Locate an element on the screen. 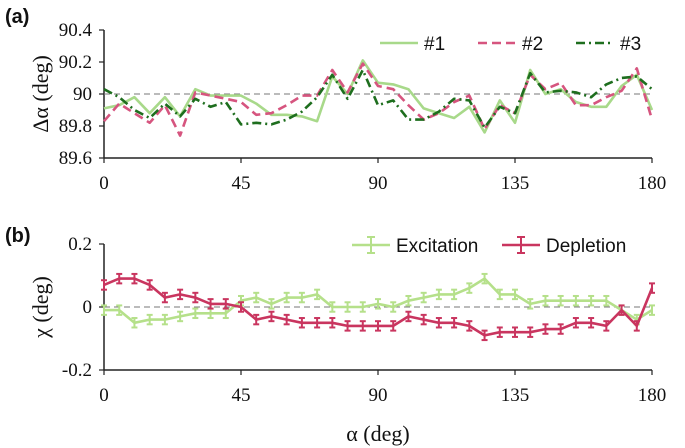 The image size is (685, 448). panel-b-xtick-label: 90 is located at coordinates (378, 395).